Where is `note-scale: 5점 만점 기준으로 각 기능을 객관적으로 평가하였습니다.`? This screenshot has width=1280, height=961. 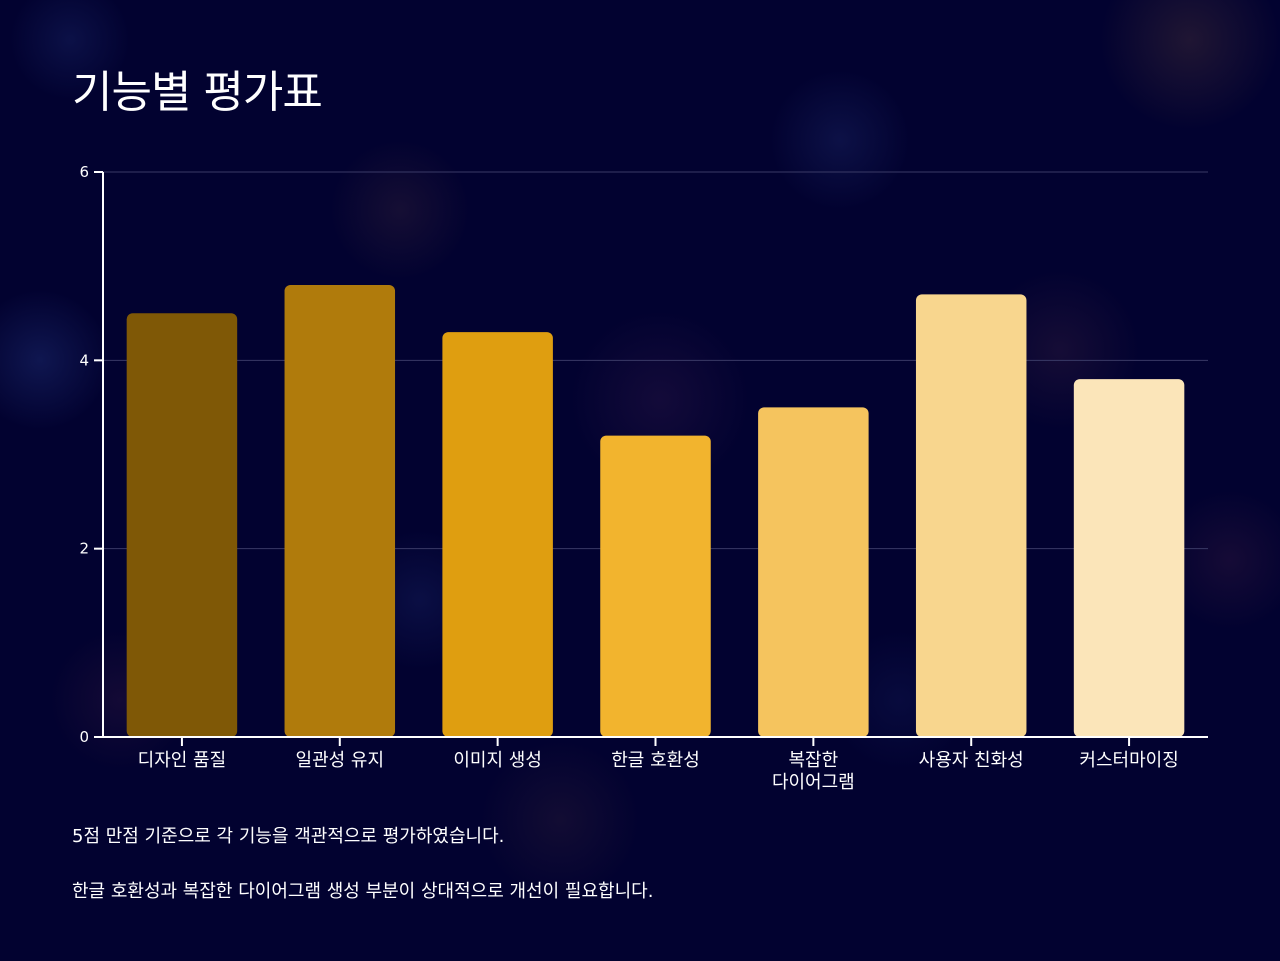 note-scale: 5점 만점 기준으로 각 기능을 객관적으로 평가하였습니다. is located at coordinates (288, 836).